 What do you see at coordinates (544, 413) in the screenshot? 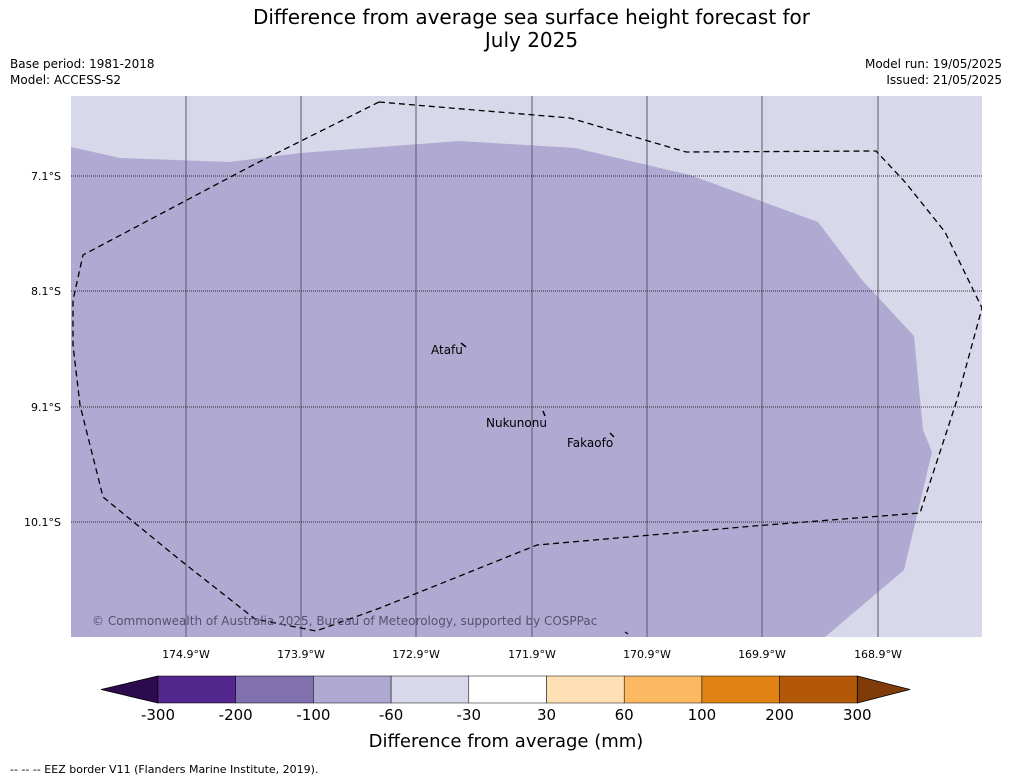
I see `nukunonu-island` at bounding box center [544, 413].